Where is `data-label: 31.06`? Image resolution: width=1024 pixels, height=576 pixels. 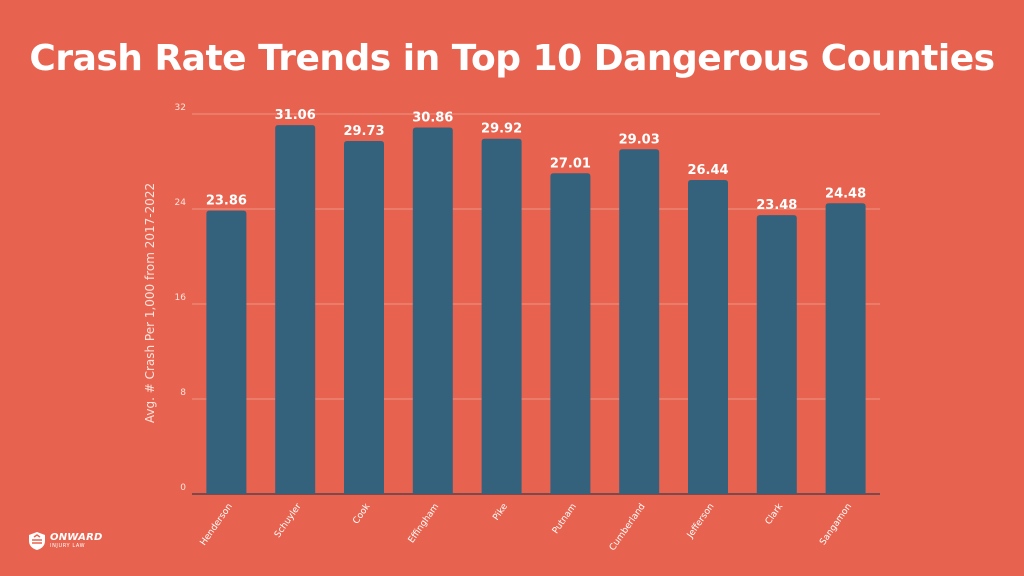 data-label: 31.06 is located at coordinates (295, 115).